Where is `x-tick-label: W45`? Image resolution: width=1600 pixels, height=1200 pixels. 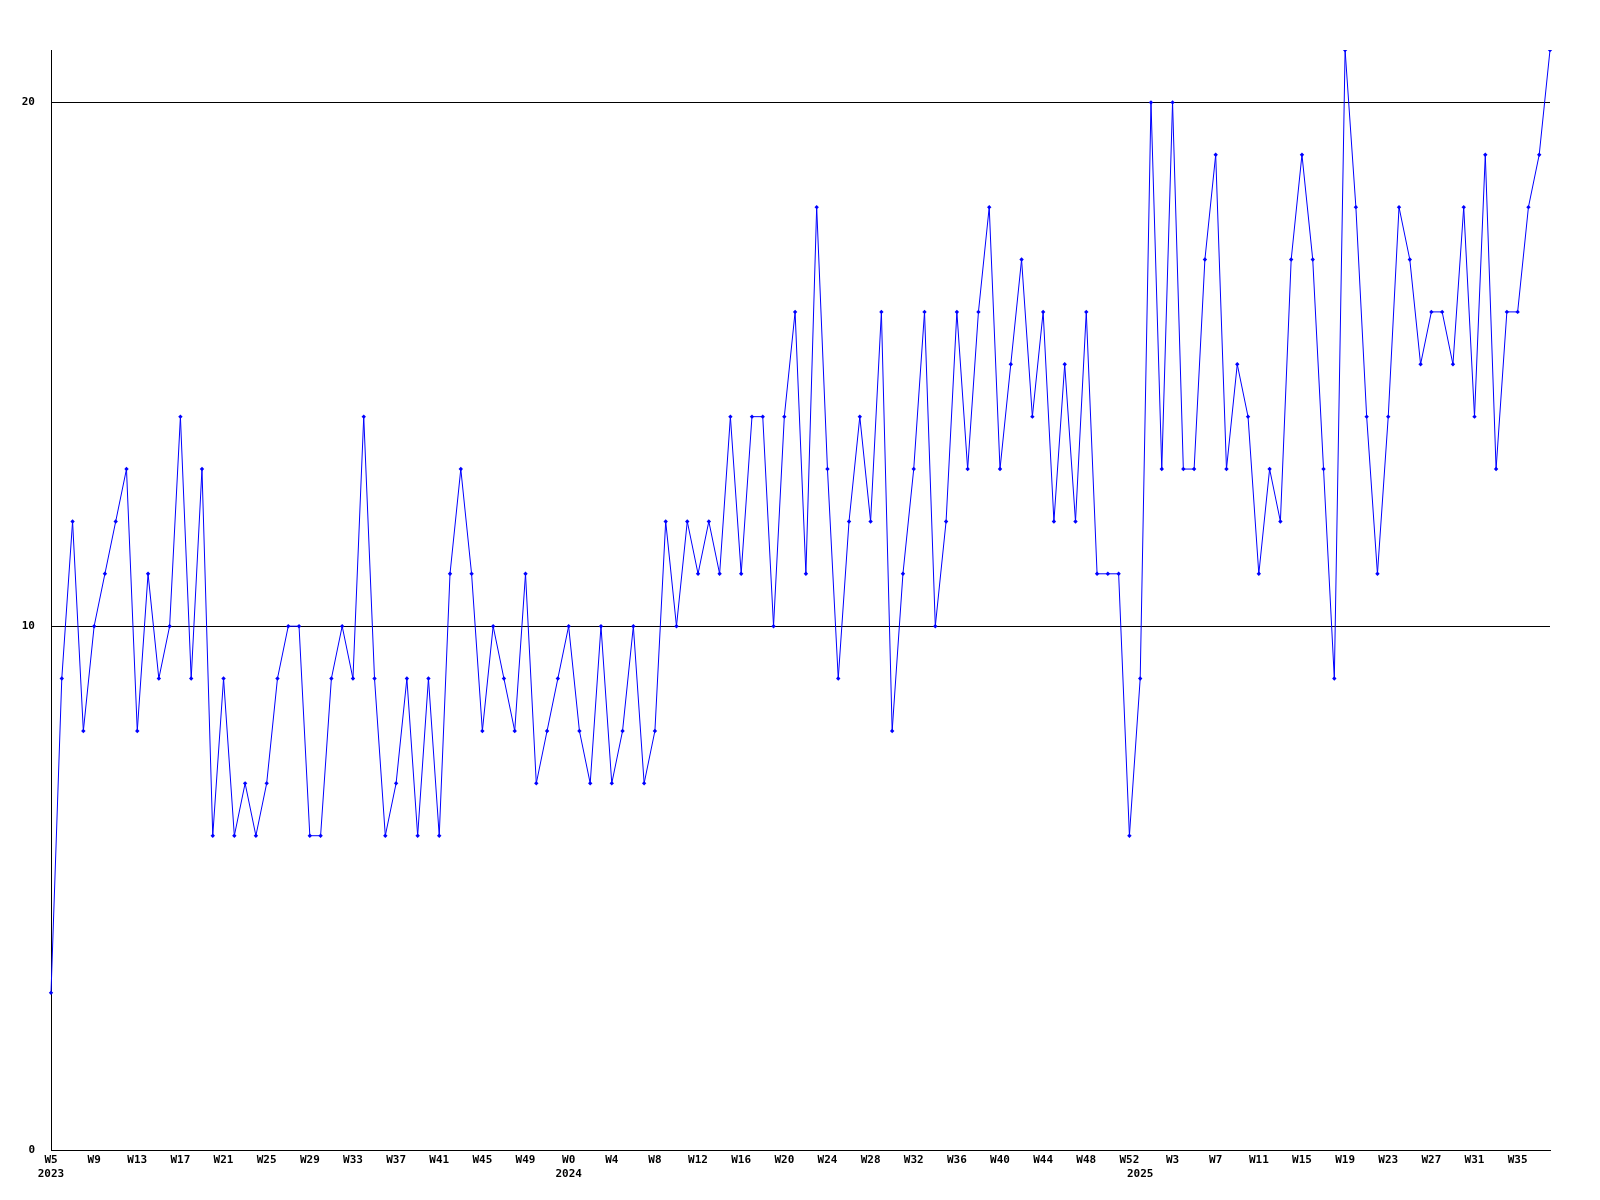 x-tick-label: W45 is located at coordinates (482, 1160).